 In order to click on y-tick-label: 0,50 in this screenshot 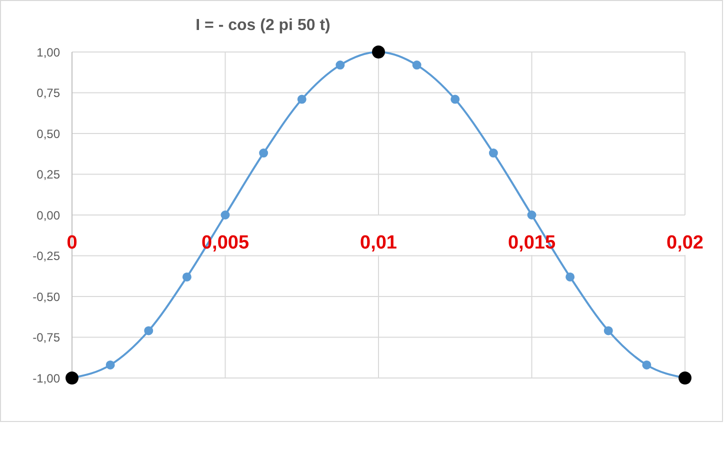, I will do `click(48, 133)`.